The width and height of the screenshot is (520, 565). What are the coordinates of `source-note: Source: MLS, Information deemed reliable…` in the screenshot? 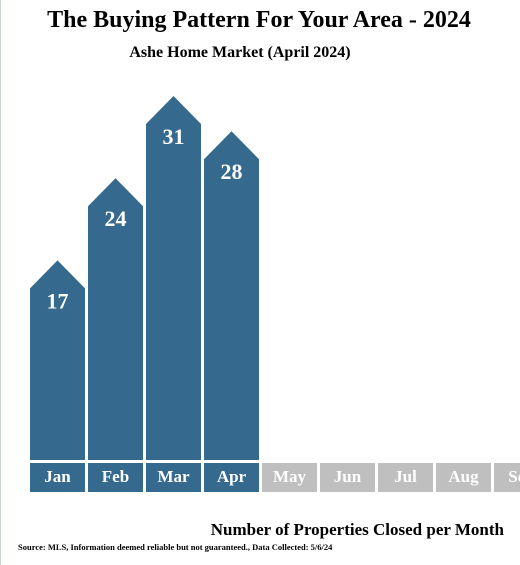 It's located at (175, 547).